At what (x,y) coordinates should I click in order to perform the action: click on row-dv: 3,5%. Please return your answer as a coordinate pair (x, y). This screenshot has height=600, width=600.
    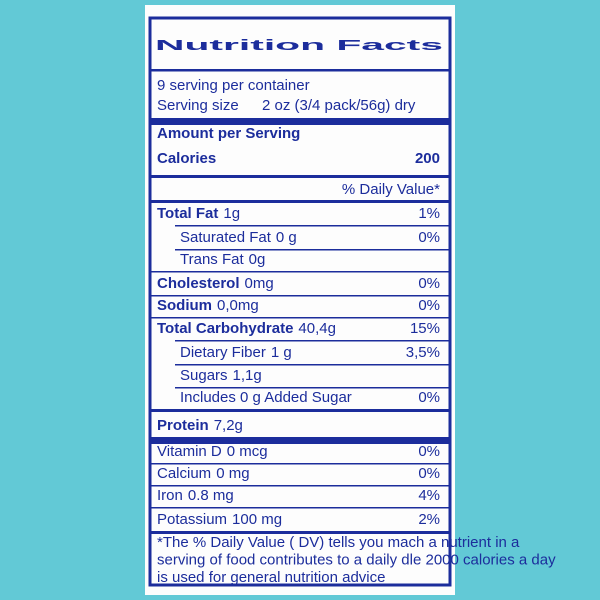
    Looking at the image, I should click on (423, 352).